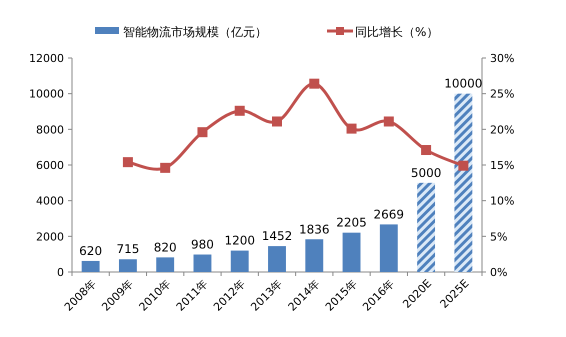  I want to click on y-tick-label: 10000, so click(46, 94).